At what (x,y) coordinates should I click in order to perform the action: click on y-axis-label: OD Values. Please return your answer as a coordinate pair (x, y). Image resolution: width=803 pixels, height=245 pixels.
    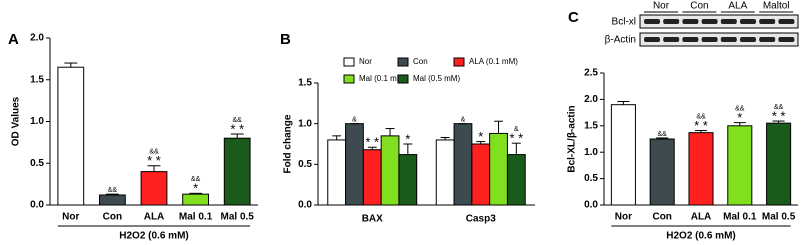
    Looking at the image, I should click on (16, 121).